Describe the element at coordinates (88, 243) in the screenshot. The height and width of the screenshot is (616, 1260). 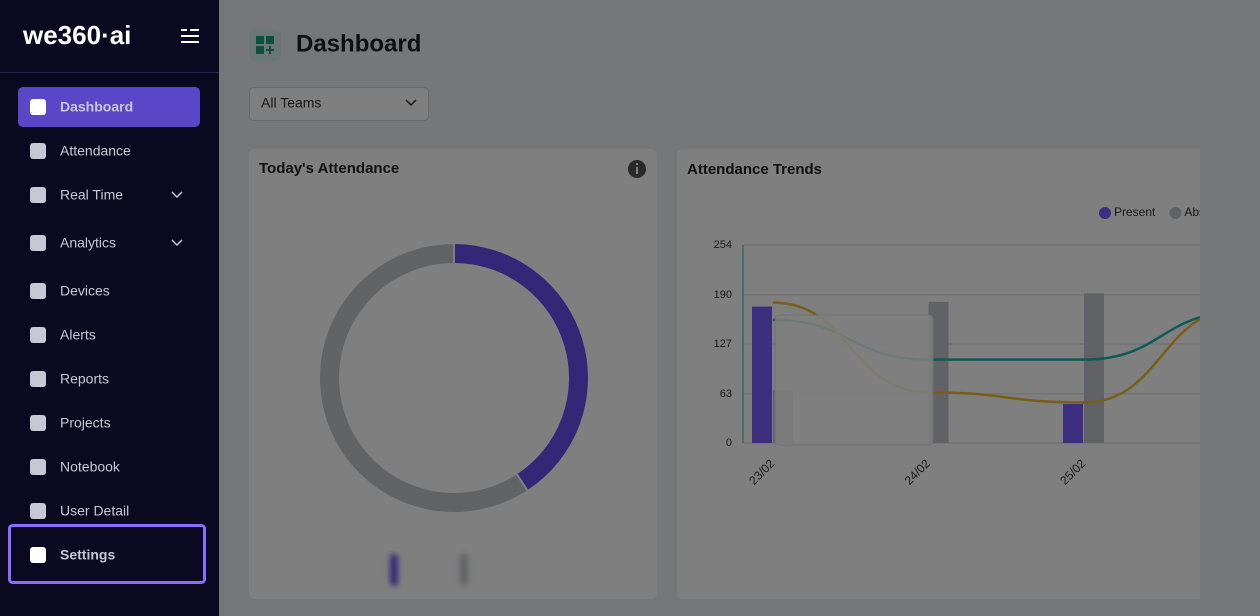
I see `nav-item: Analytics` at that location.